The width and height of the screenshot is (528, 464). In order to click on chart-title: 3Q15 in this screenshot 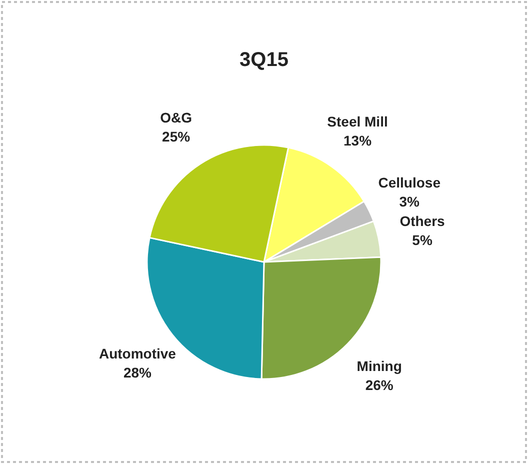, I will do `click(264, 60)`.